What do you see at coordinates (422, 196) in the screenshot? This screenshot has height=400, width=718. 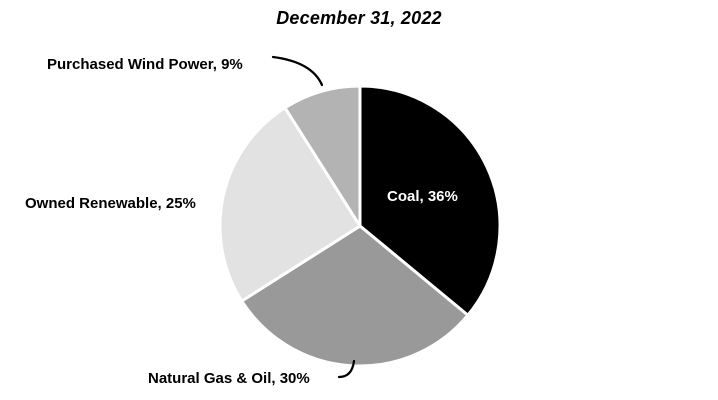 I see `slice-label-coal: Coal, 36%` at bounding box center [422, 196].